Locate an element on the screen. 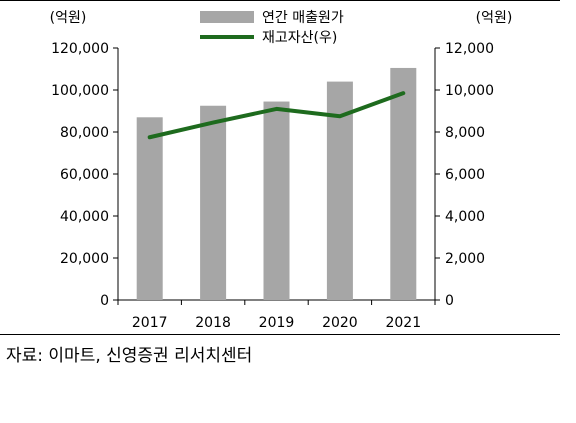  y-right-tick-label: 8,000 is located at coordinates (465, 133).